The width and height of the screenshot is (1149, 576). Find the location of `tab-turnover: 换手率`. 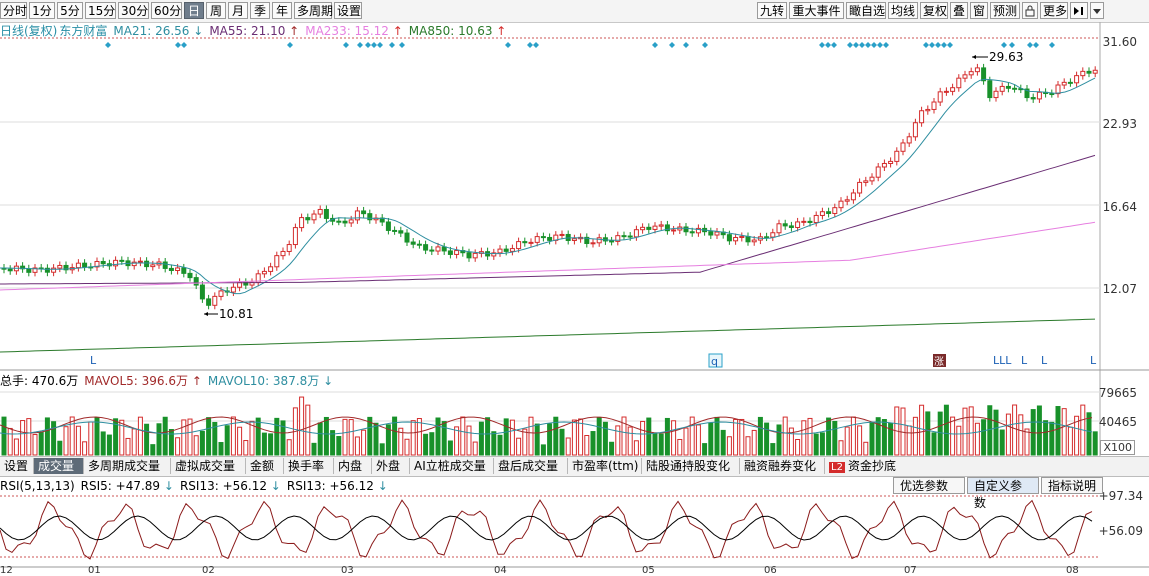

tab-turnover: 换手率 is located at coordinates (309, 466).